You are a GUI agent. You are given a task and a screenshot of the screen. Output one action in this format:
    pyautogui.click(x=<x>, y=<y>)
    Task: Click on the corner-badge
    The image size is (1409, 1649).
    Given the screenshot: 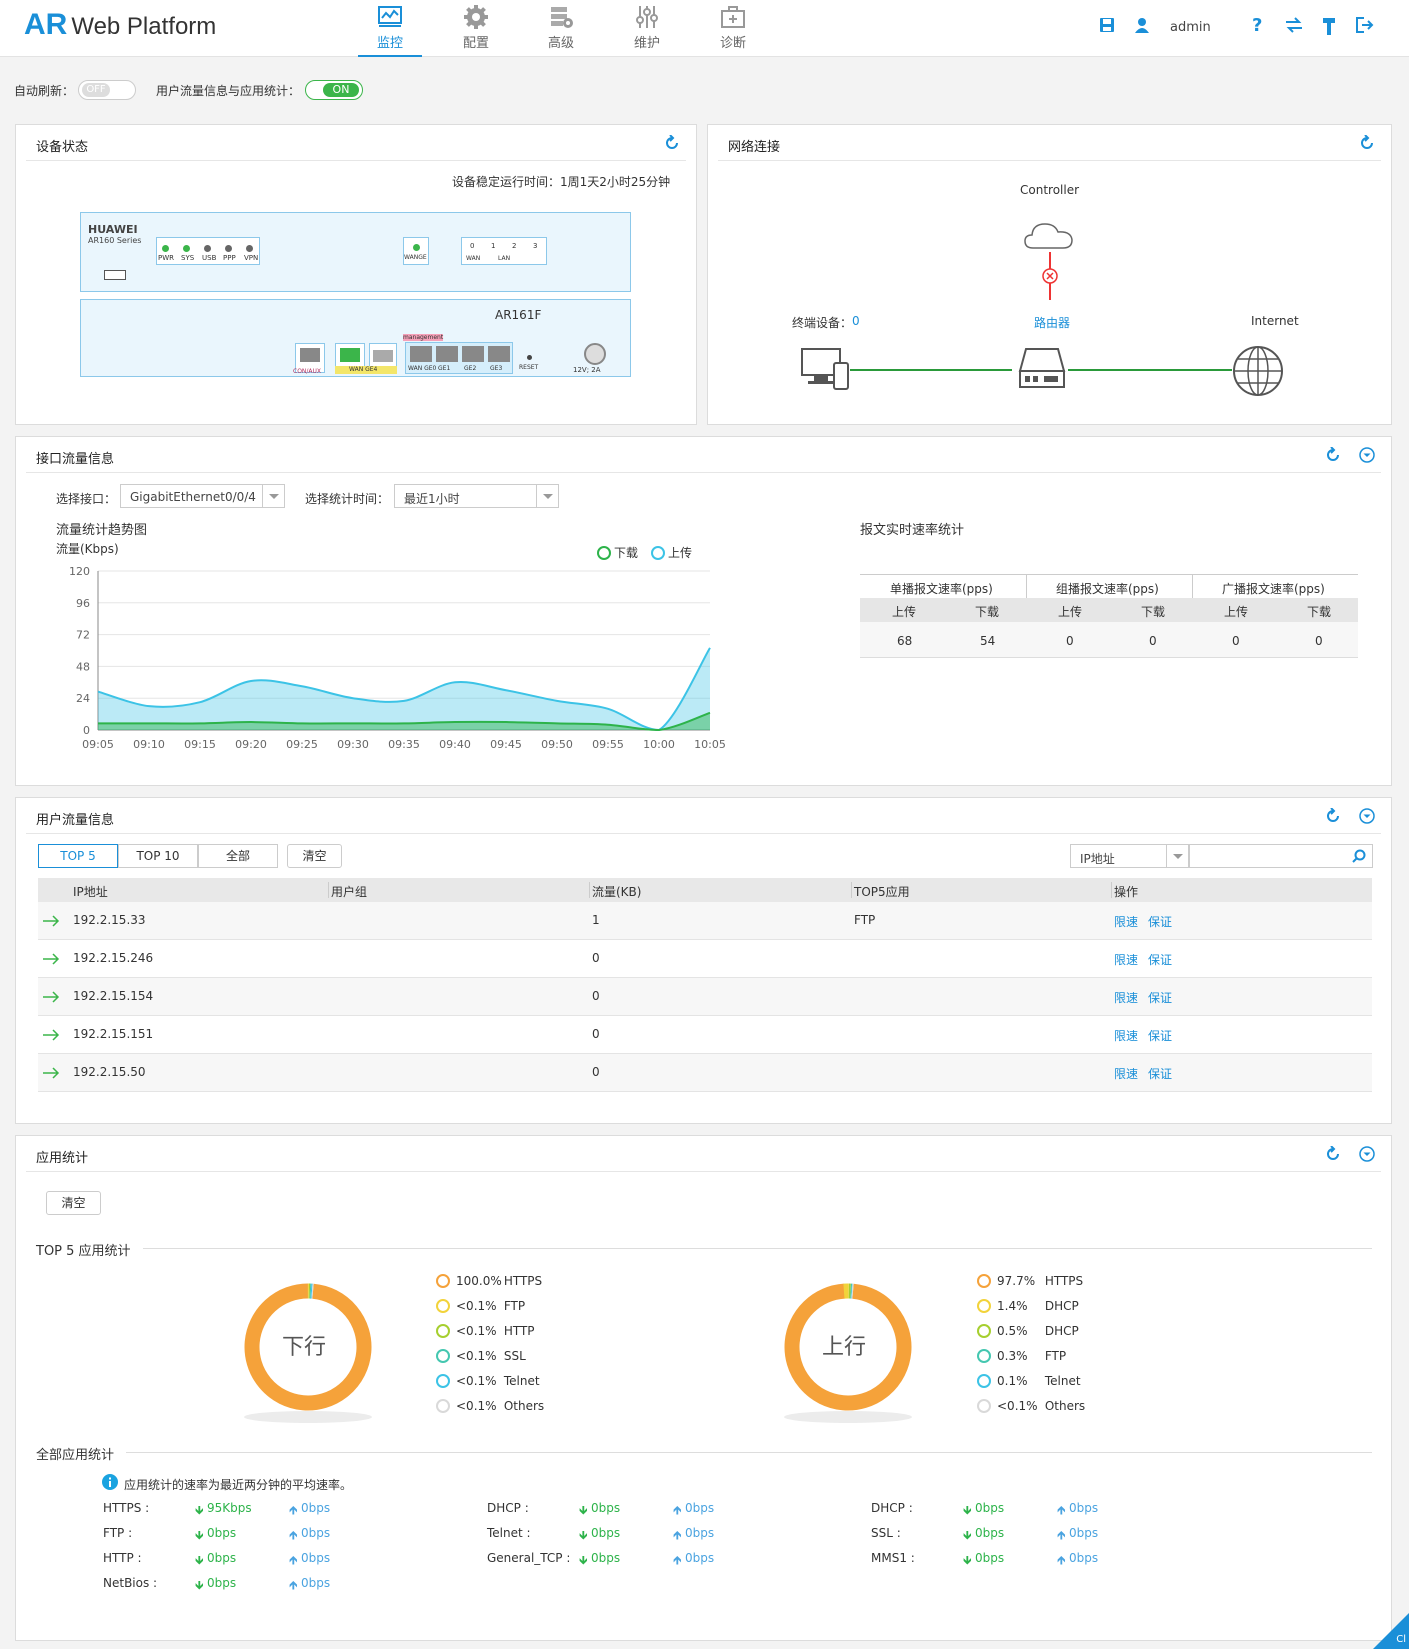 What is the action you would take?
    pyautogui.click(x=1391, y=1631)
    